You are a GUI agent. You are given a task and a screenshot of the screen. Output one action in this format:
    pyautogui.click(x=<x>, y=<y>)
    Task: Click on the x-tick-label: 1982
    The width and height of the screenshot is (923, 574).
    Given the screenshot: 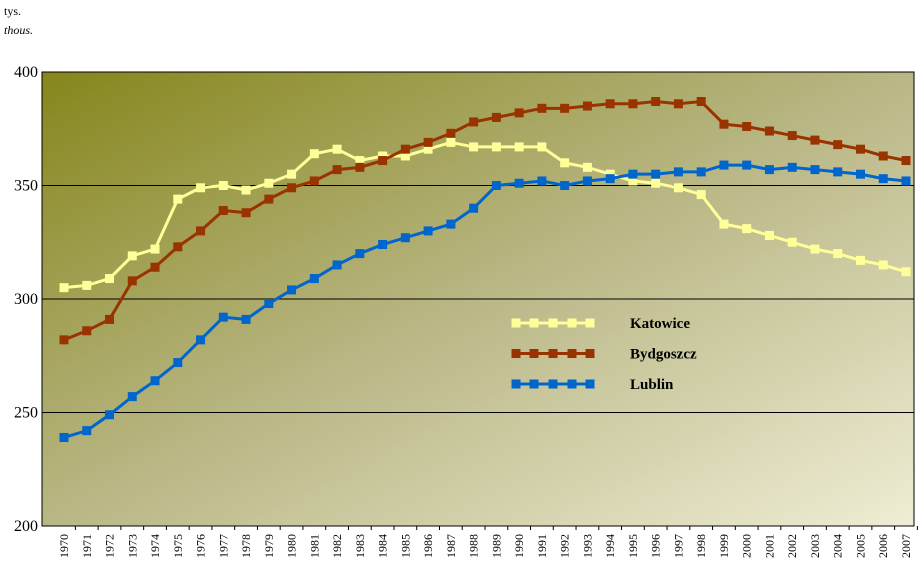 What is the action you would take?
    pyautogui.click(x=337, y=546)
    